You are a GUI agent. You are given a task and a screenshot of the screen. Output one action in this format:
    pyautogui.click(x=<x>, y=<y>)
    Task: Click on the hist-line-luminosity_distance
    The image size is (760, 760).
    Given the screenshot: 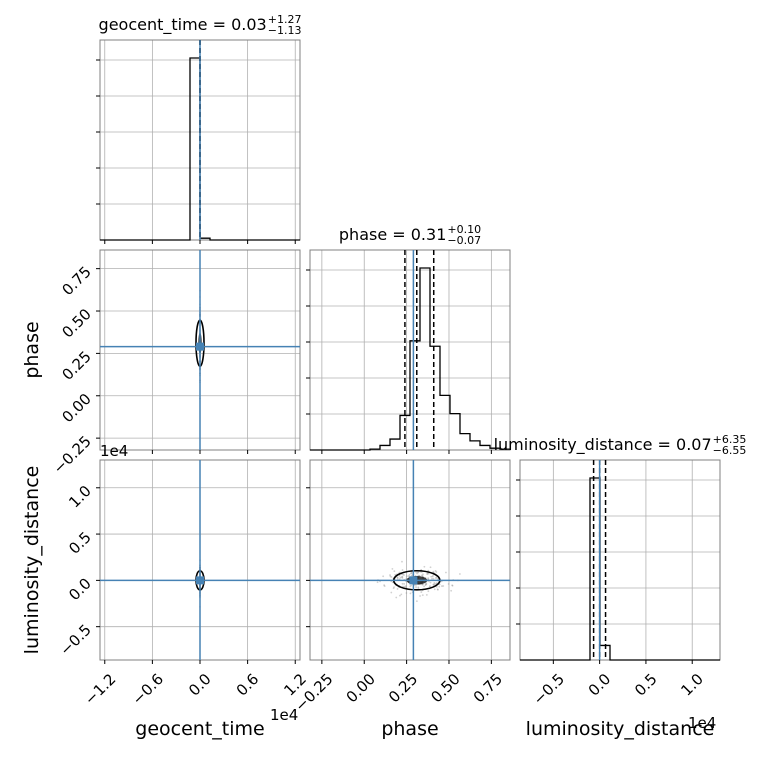 What is the action you would take?
    pyautogui.click(x=620, y=569)
    